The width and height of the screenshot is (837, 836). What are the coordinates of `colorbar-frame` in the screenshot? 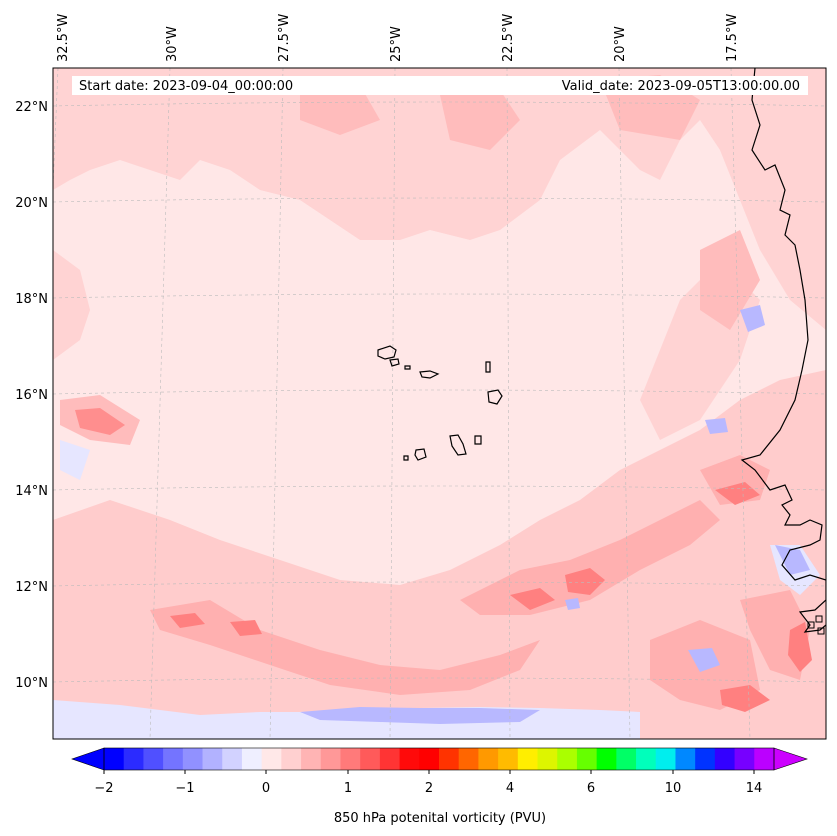 It's located at (439, 759).